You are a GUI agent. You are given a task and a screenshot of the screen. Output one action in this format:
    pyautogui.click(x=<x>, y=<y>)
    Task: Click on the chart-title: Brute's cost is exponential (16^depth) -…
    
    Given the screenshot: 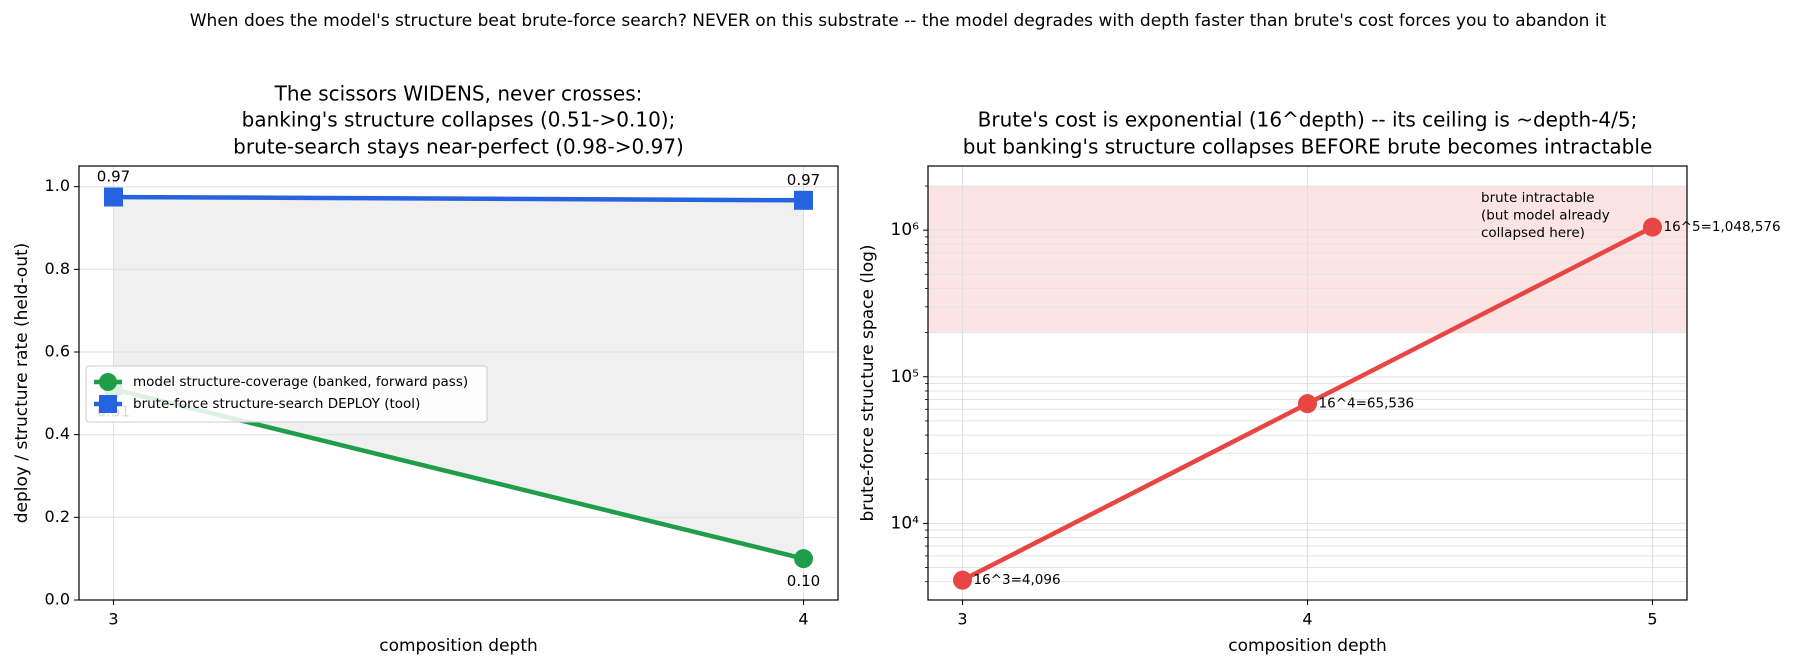 What is the action you would take?
    pyautogui.click(x=1308, y=120)
    